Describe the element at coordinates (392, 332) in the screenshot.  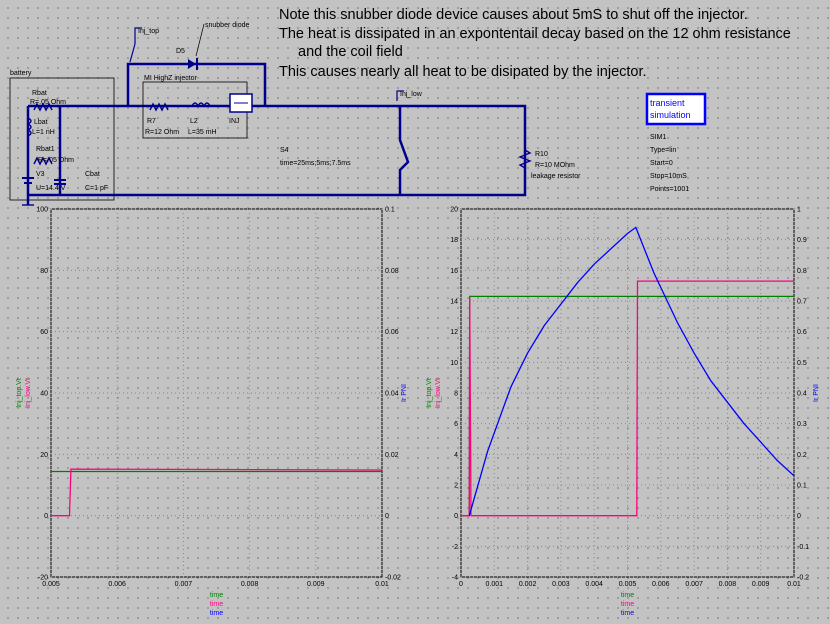
I see `chart0-y2-tick-label: 0.06` at that location.